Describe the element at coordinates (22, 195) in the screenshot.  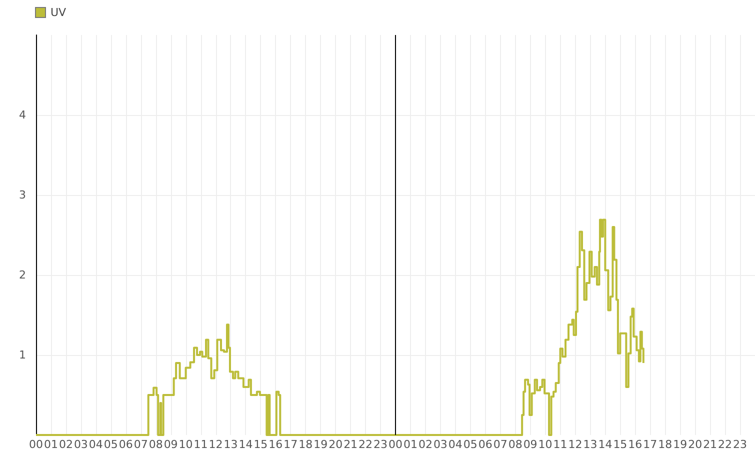
I see `y-tick-label: 3` at that location.